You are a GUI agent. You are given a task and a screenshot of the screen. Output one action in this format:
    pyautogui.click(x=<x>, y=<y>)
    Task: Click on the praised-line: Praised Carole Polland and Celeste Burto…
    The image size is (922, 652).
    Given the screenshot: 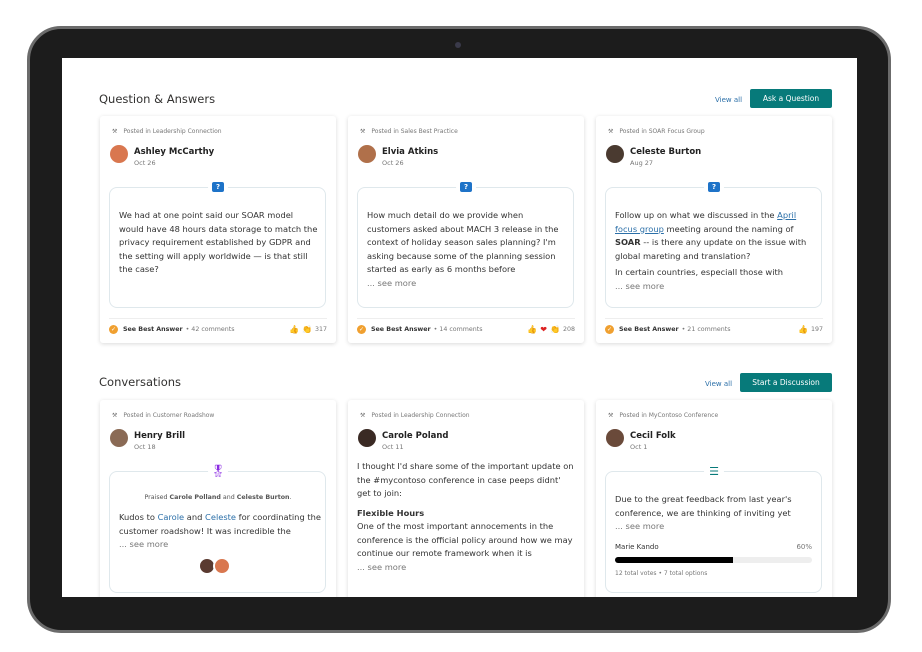 What is the action you would take?
    pyautogui.click(x=218, y=497)
    